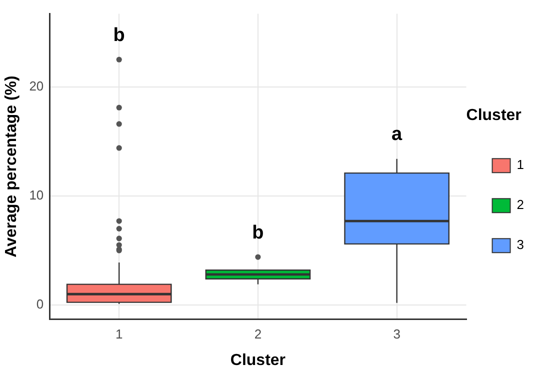 This screenshot has width=550, height=375. What do you see at coordinates (520, 204) in the screenshot?
I see `legend-label: 2` at bounding box center [520, 204].